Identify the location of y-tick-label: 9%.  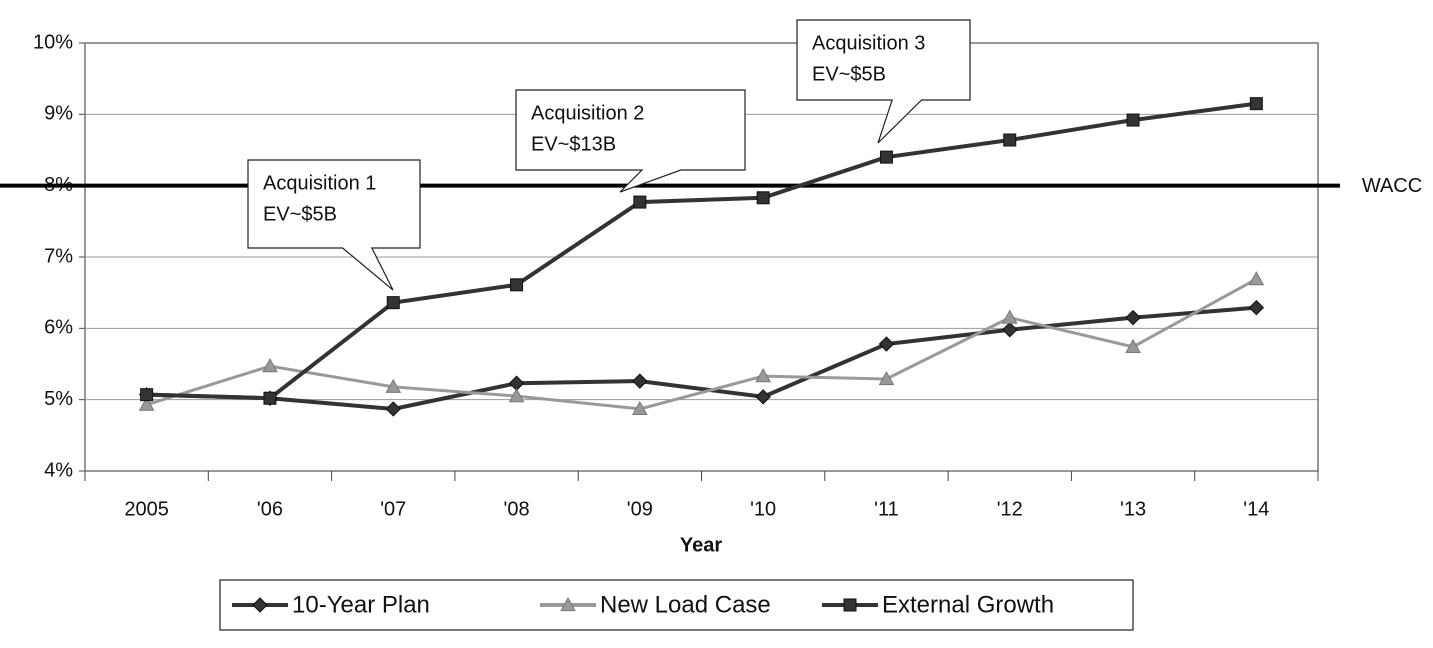
(58, 114).